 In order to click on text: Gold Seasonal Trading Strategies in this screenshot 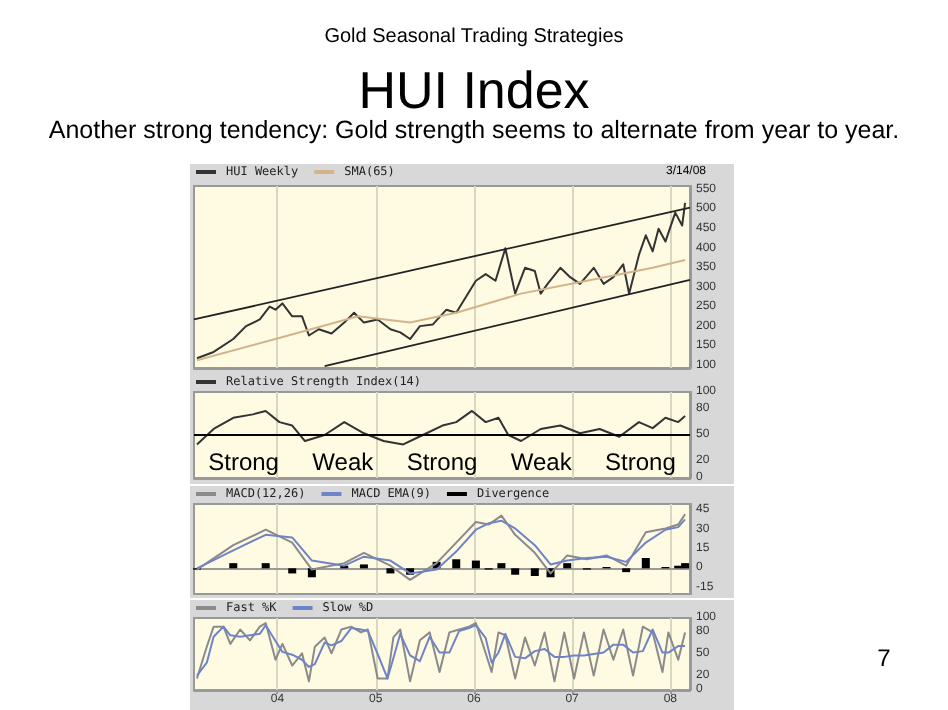, I will do `click(474, 37)`.